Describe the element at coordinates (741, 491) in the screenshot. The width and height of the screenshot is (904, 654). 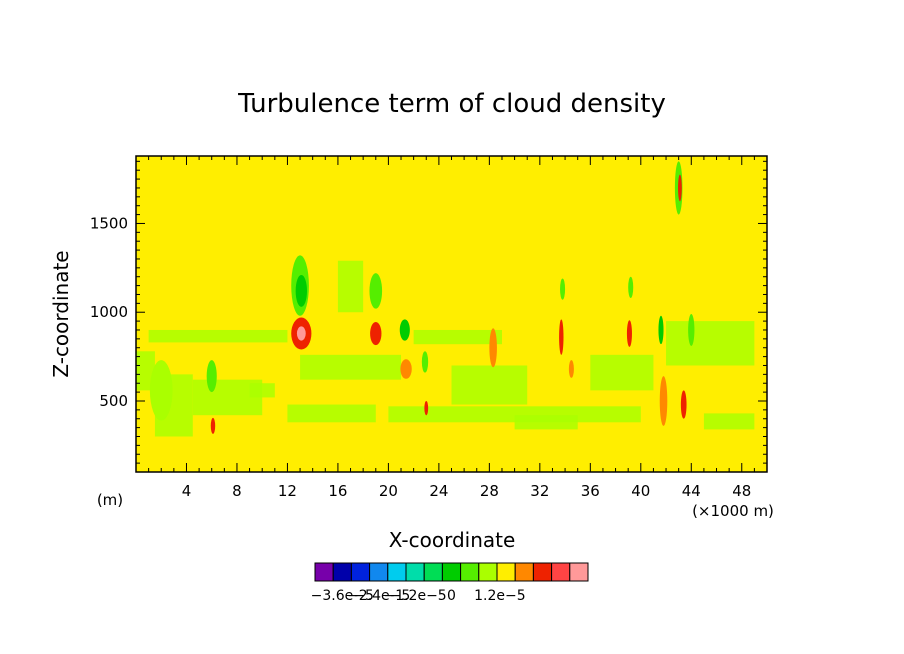
I see `x-tick-label: 48` at that location.